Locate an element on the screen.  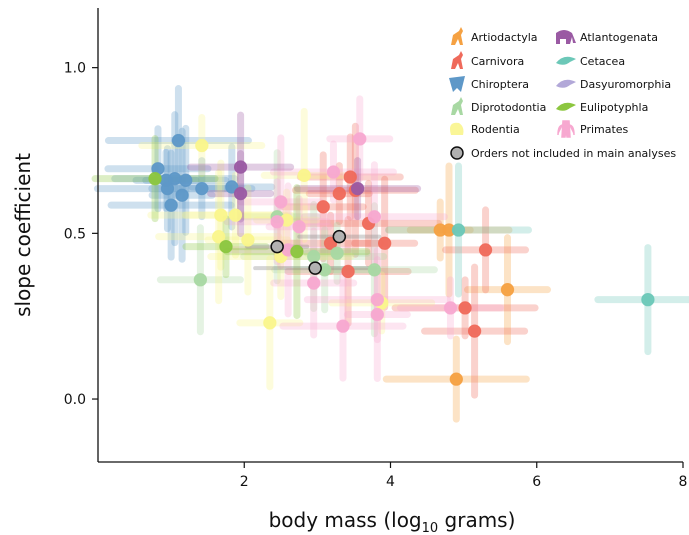
legend-label: Rodentia is located at coordinates (495, 129).